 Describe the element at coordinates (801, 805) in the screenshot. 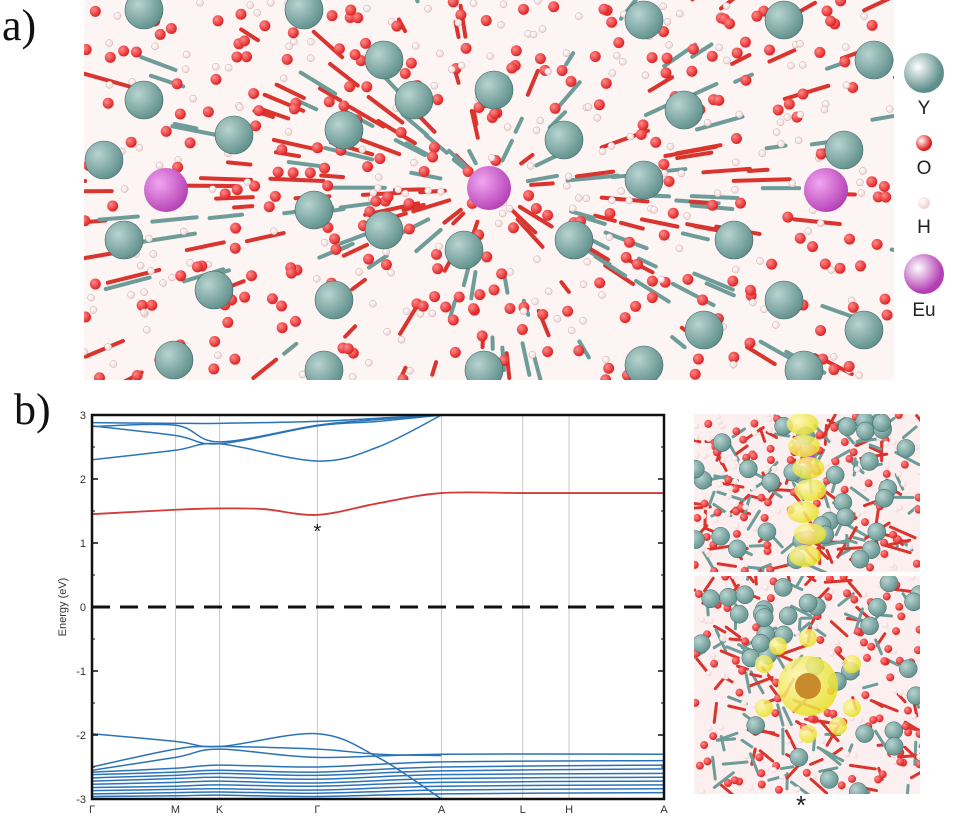

I see `inset-marker: *` at that location.